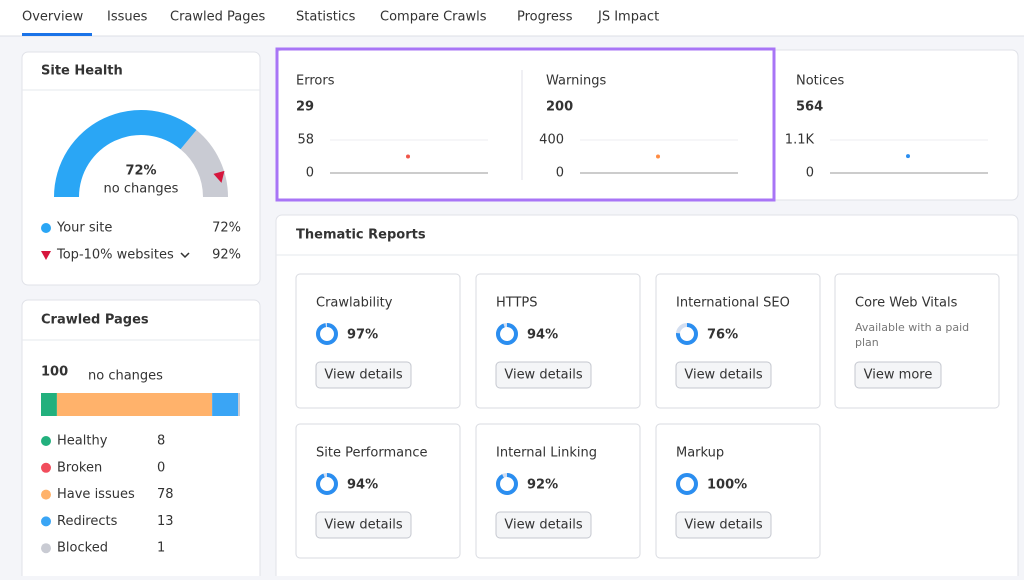  I want to click on report-title: Site Performance, so click(371, 453).